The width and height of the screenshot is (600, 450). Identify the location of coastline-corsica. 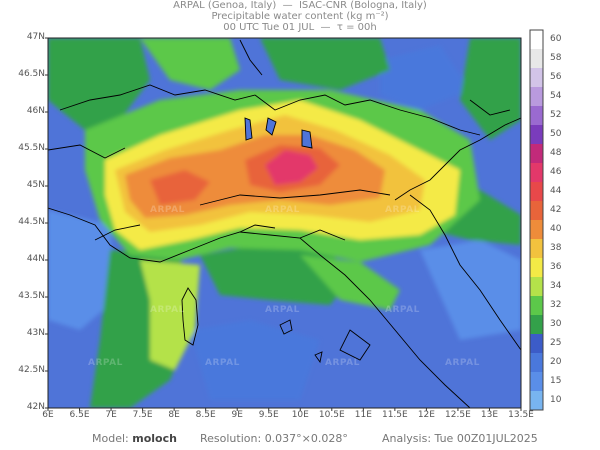
(190, 316).